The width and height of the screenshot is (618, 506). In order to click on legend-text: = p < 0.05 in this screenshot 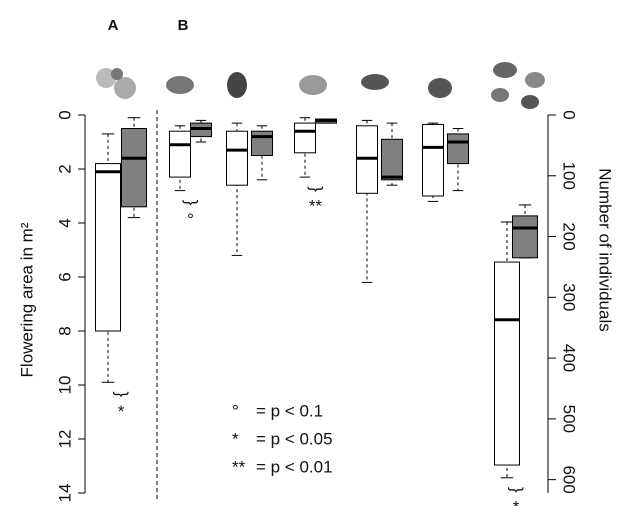, I will do `click(294, 438)`.